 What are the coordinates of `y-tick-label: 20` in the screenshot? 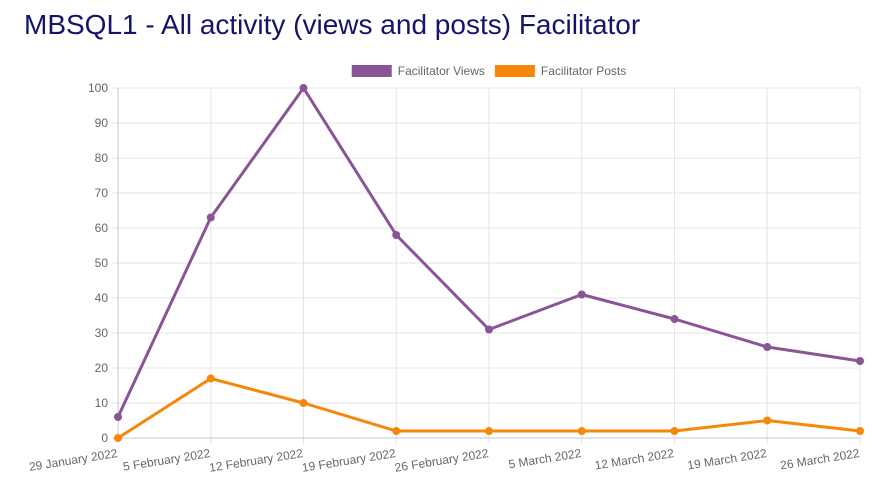 It's located at (102, 368).